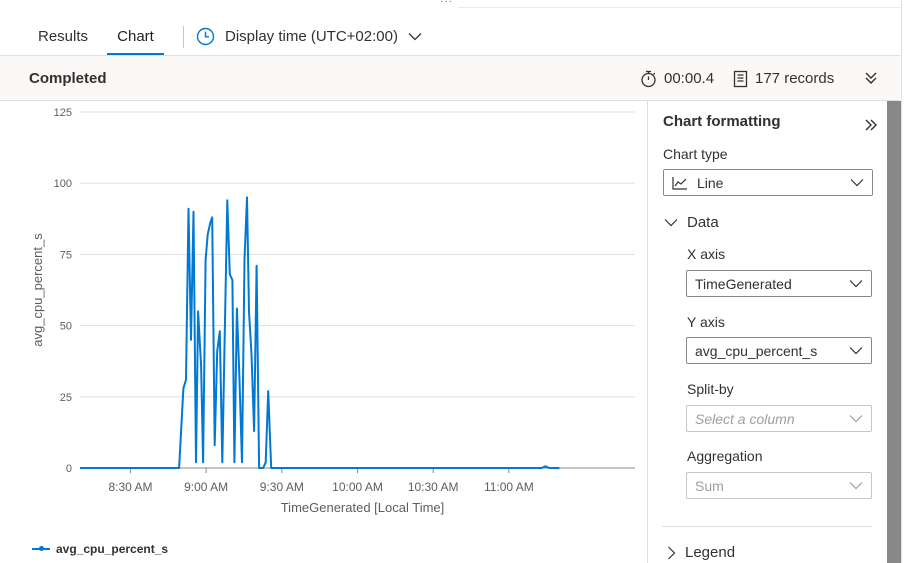  I want to click on chart-legend: avg_cpu_percent_s, so click(100, 549).